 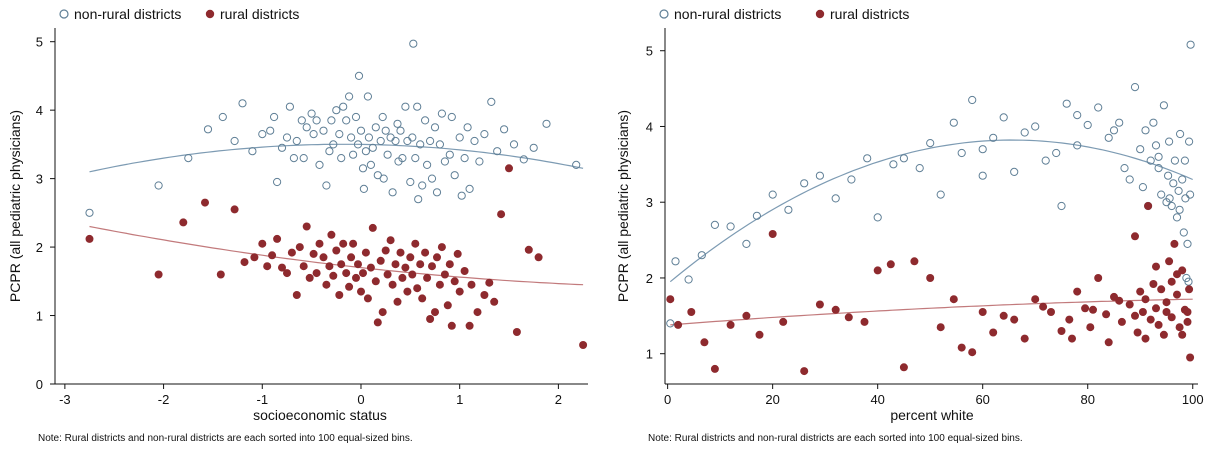 I want to click on x-tick-label: -2, so click(x=164, y=399).